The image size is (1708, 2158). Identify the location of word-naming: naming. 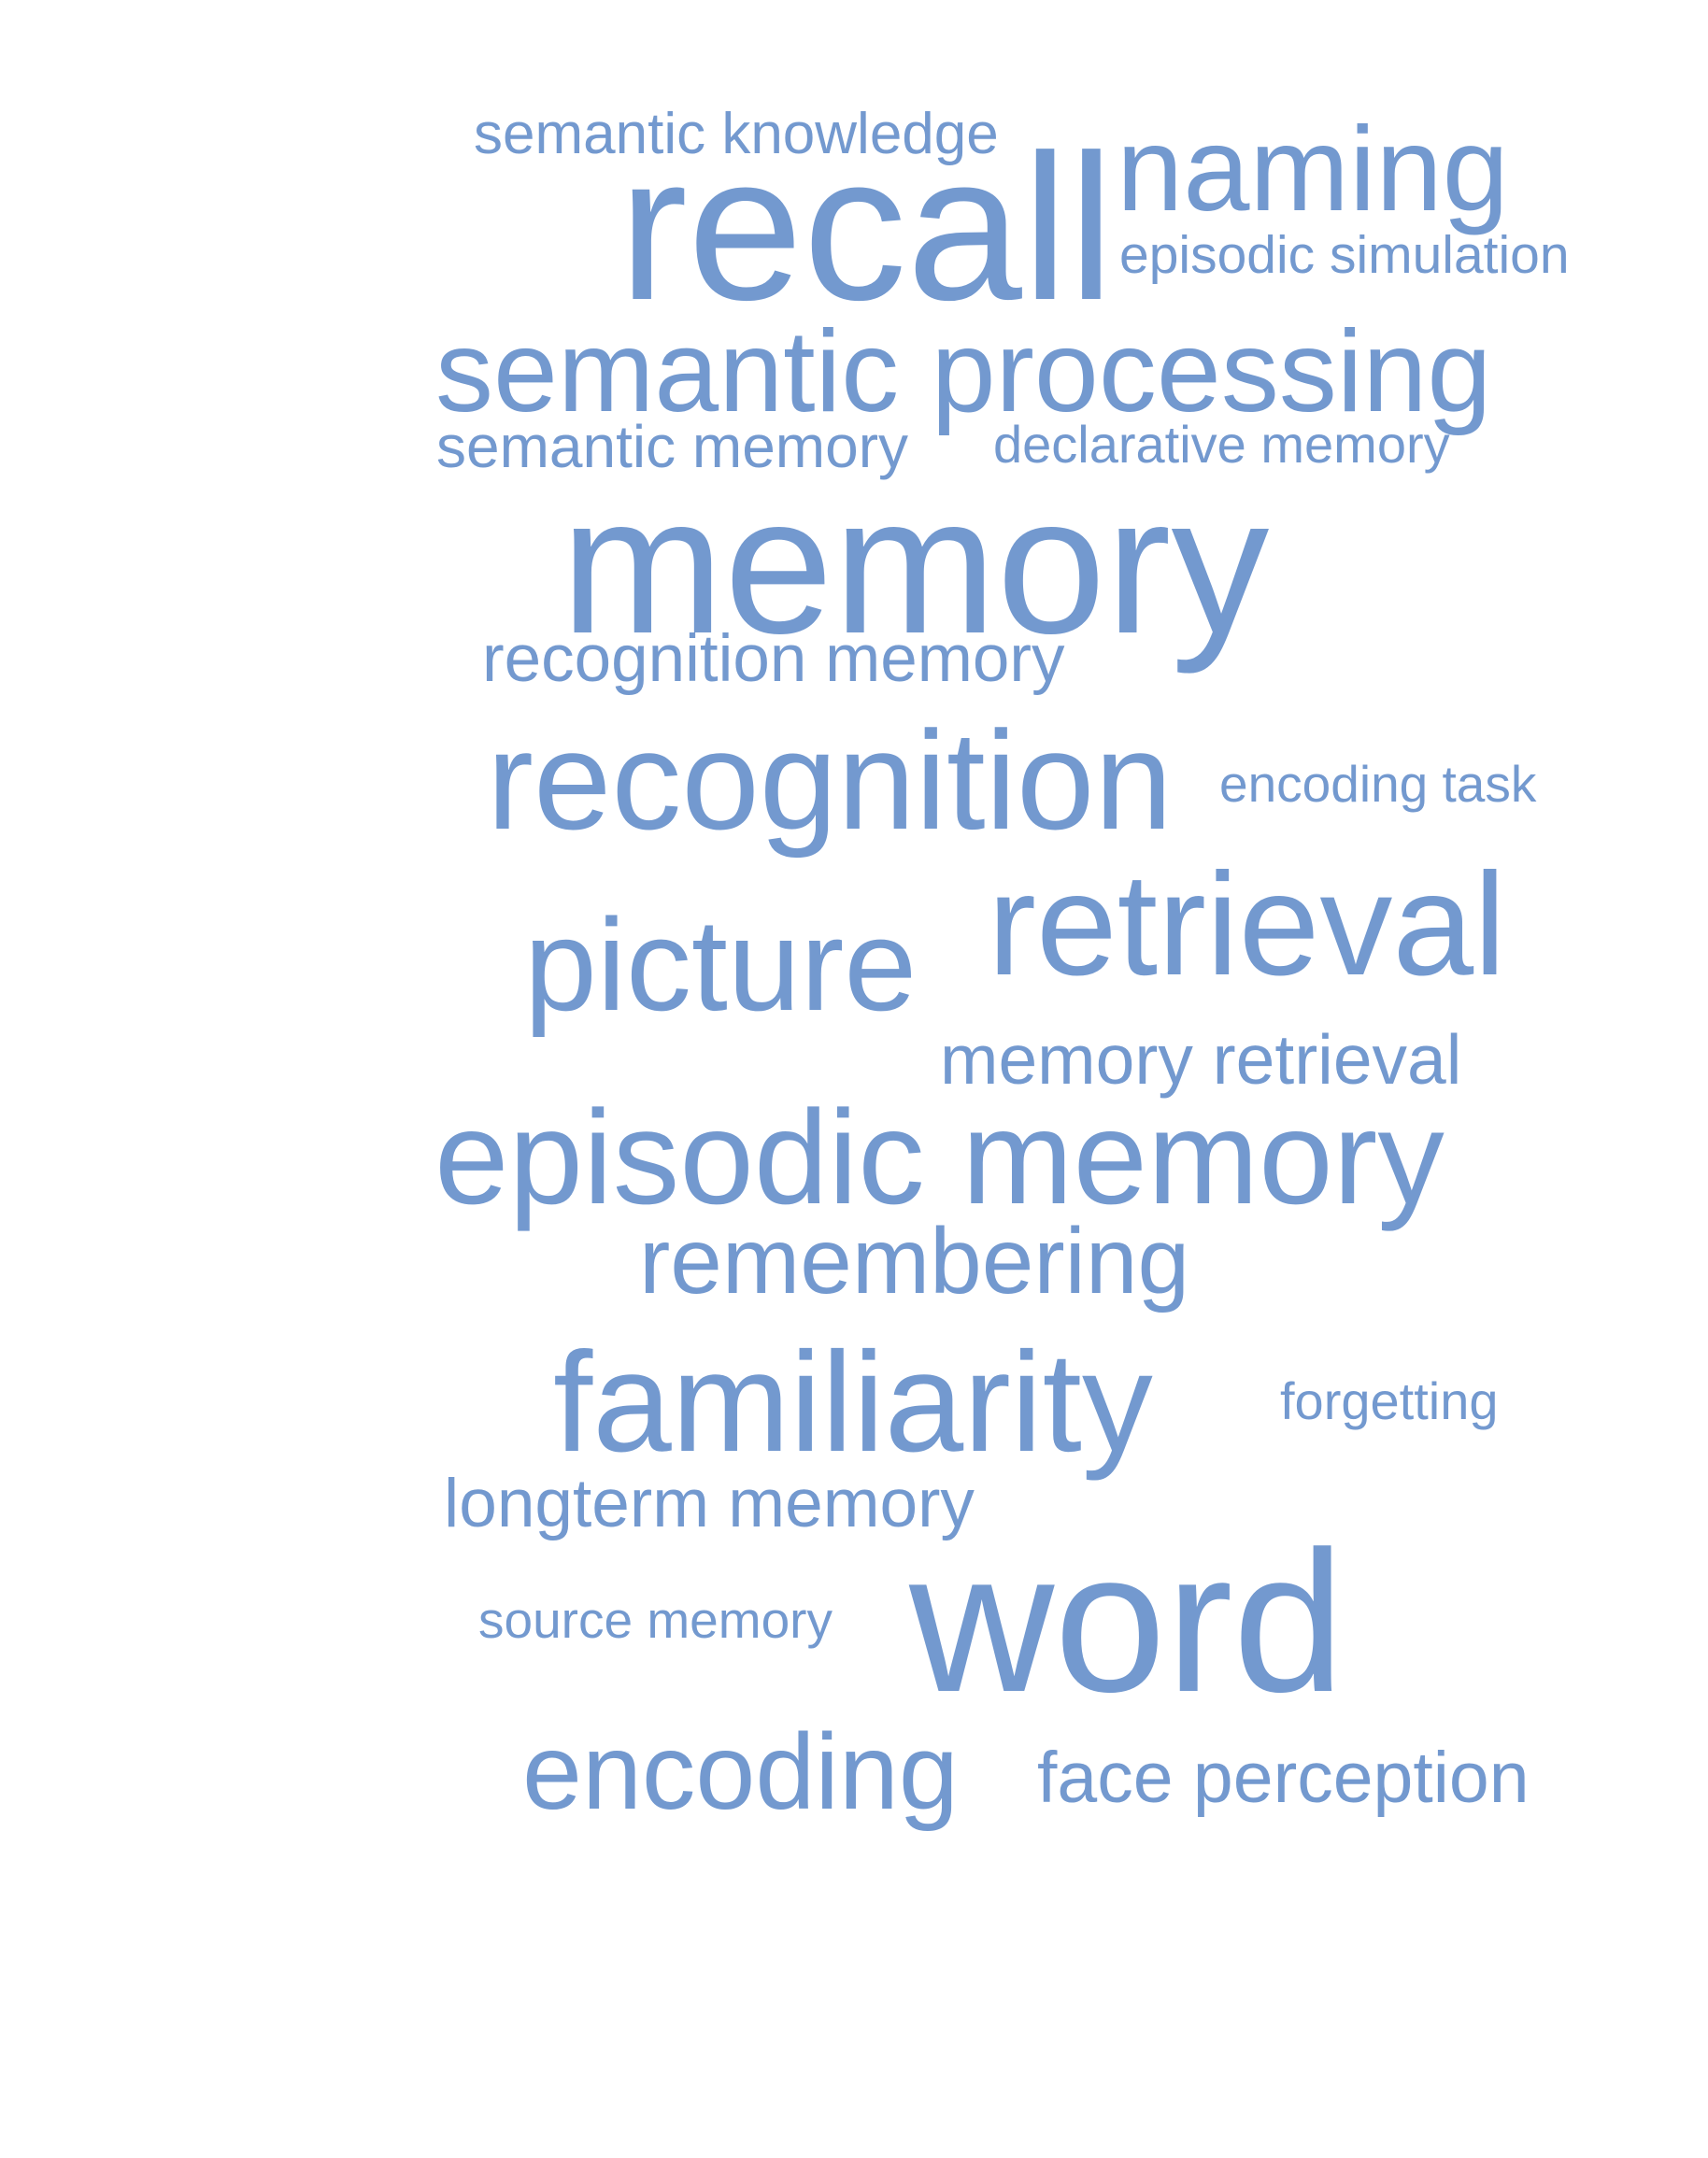
(1313, 169).